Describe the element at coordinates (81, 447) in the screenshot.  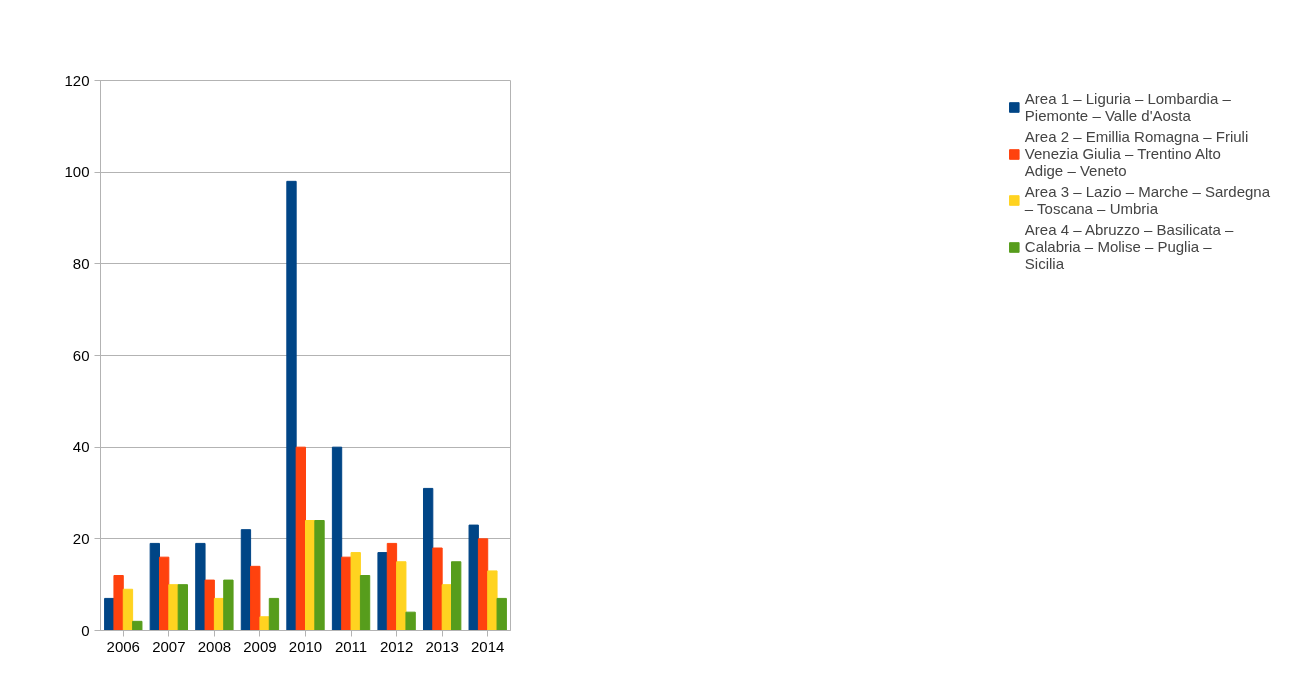
I see `y-tick-label: 40` at that location.